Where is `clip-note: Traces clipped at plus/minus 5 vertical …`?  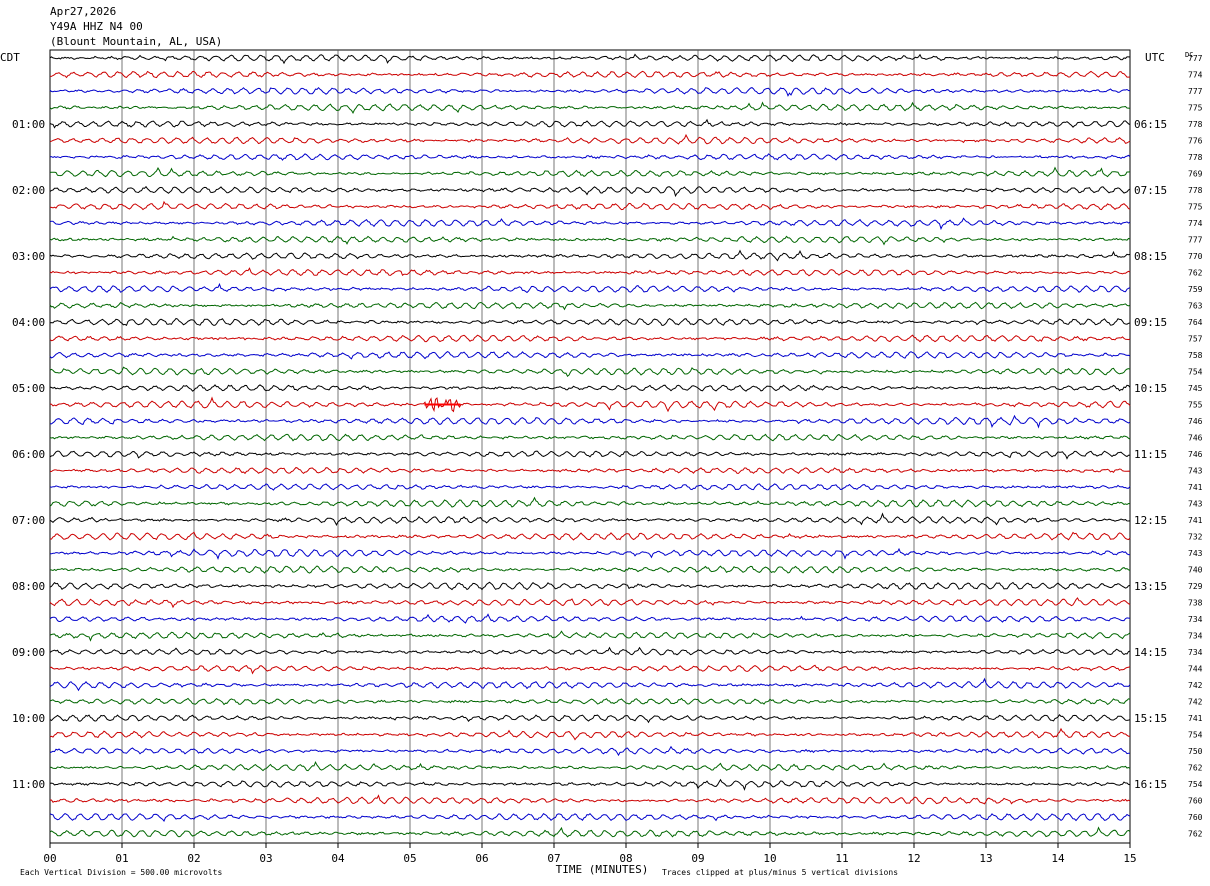 clip-note: Traces clipped at plus/minus 5 vertical … is located at coordinates (780, 872).